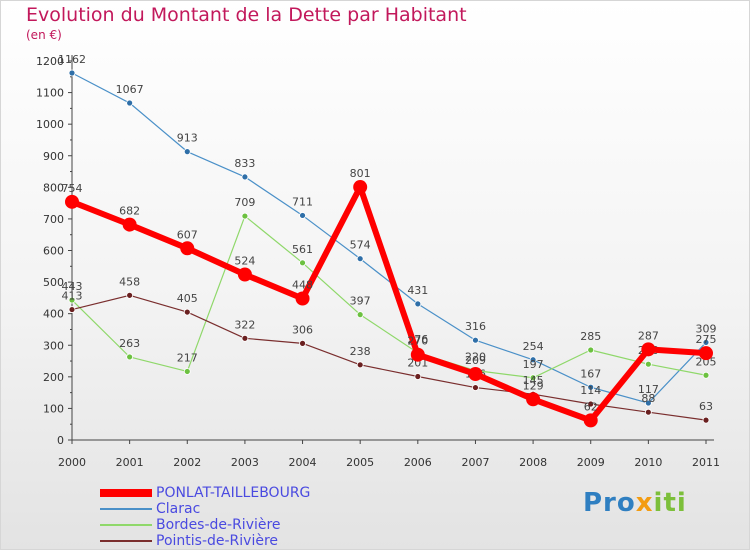  I want to click on data-label-pointis-de-rivi-re: 405, so click(187, 298).